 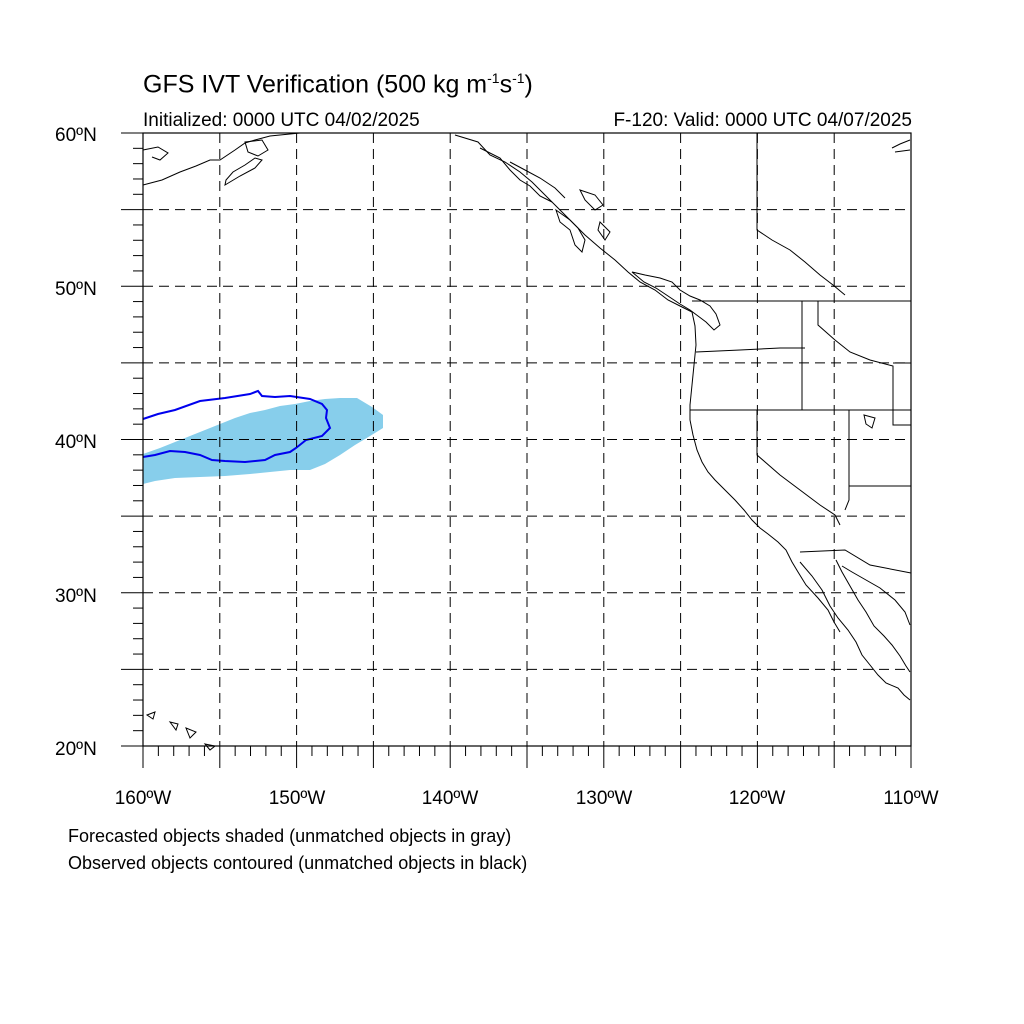 I want to click on lat-label-20: 20ºN, so click(x=76, y=749).